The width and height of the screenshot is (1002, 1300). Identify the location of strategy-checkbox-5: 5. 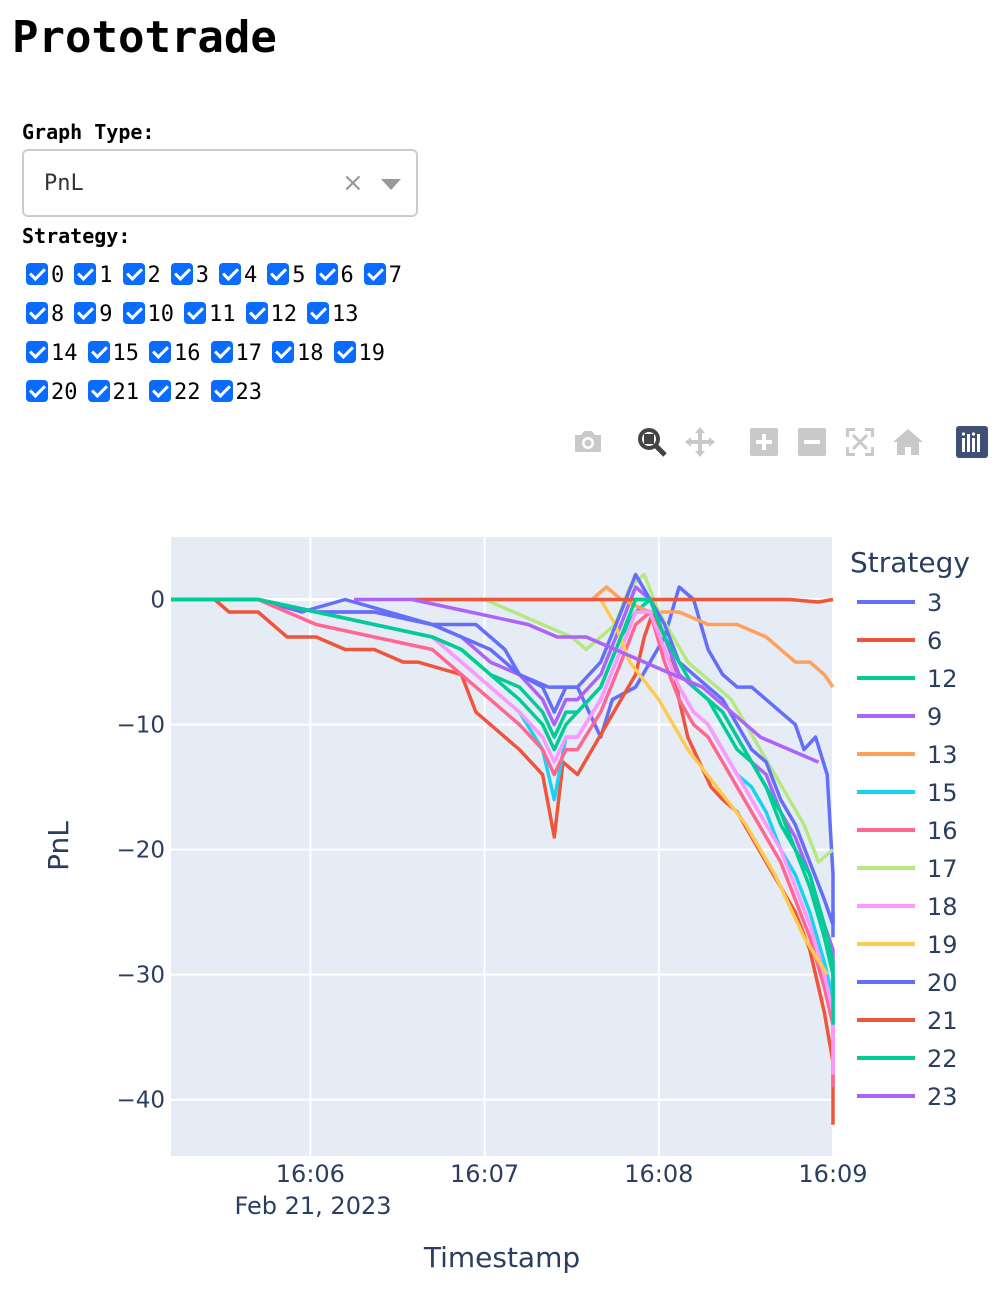
(283, 275).